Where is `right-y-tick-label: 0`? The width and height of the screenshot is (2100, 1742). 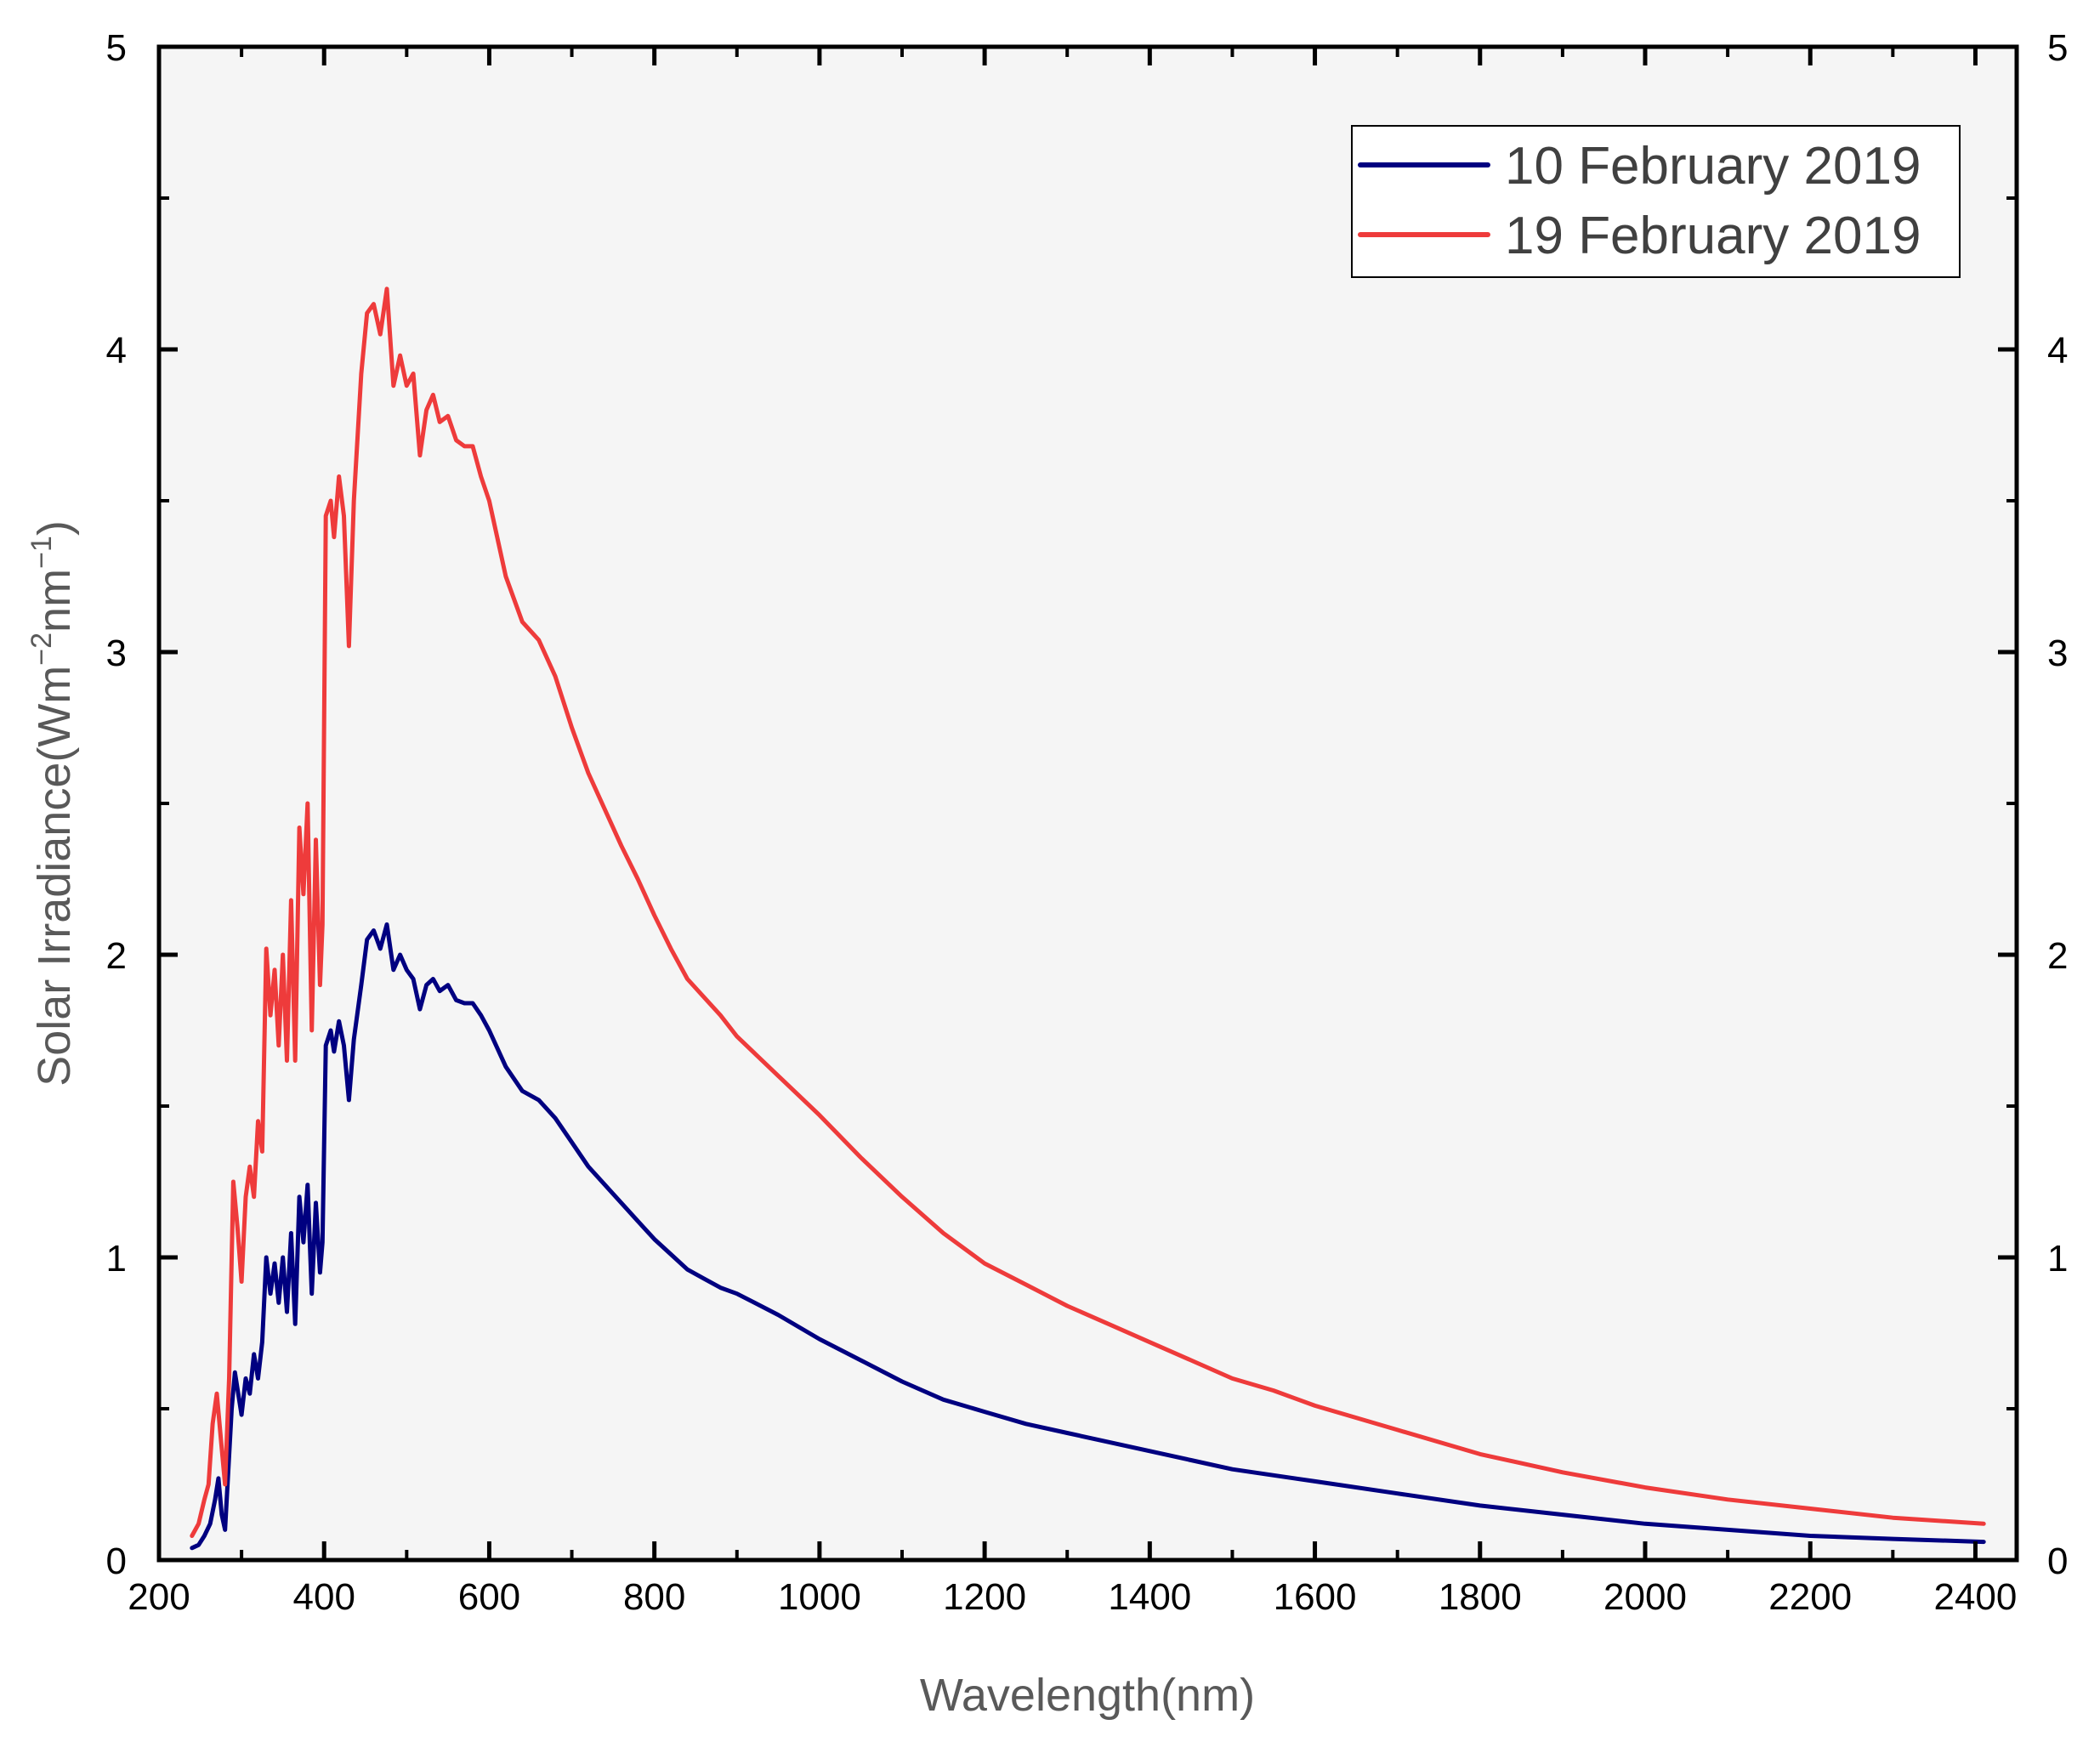
right-y-tick-label: 0 is located at coordinates (2058, 1561).